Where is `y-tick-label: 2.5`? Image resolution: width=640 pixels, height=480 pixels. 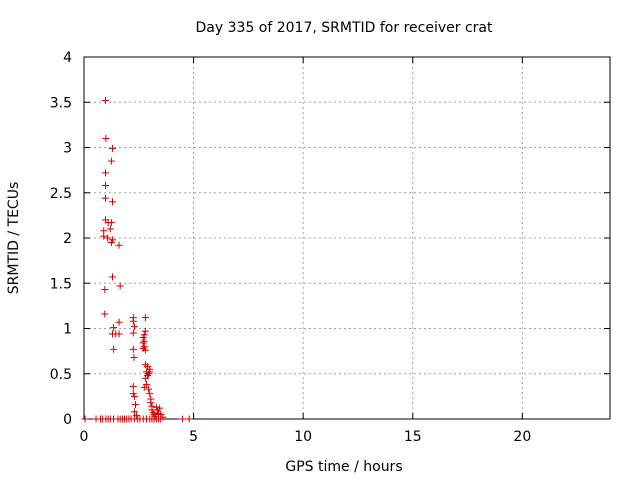 y-tick-label: 2.5 is located at coordinates (61, 194).